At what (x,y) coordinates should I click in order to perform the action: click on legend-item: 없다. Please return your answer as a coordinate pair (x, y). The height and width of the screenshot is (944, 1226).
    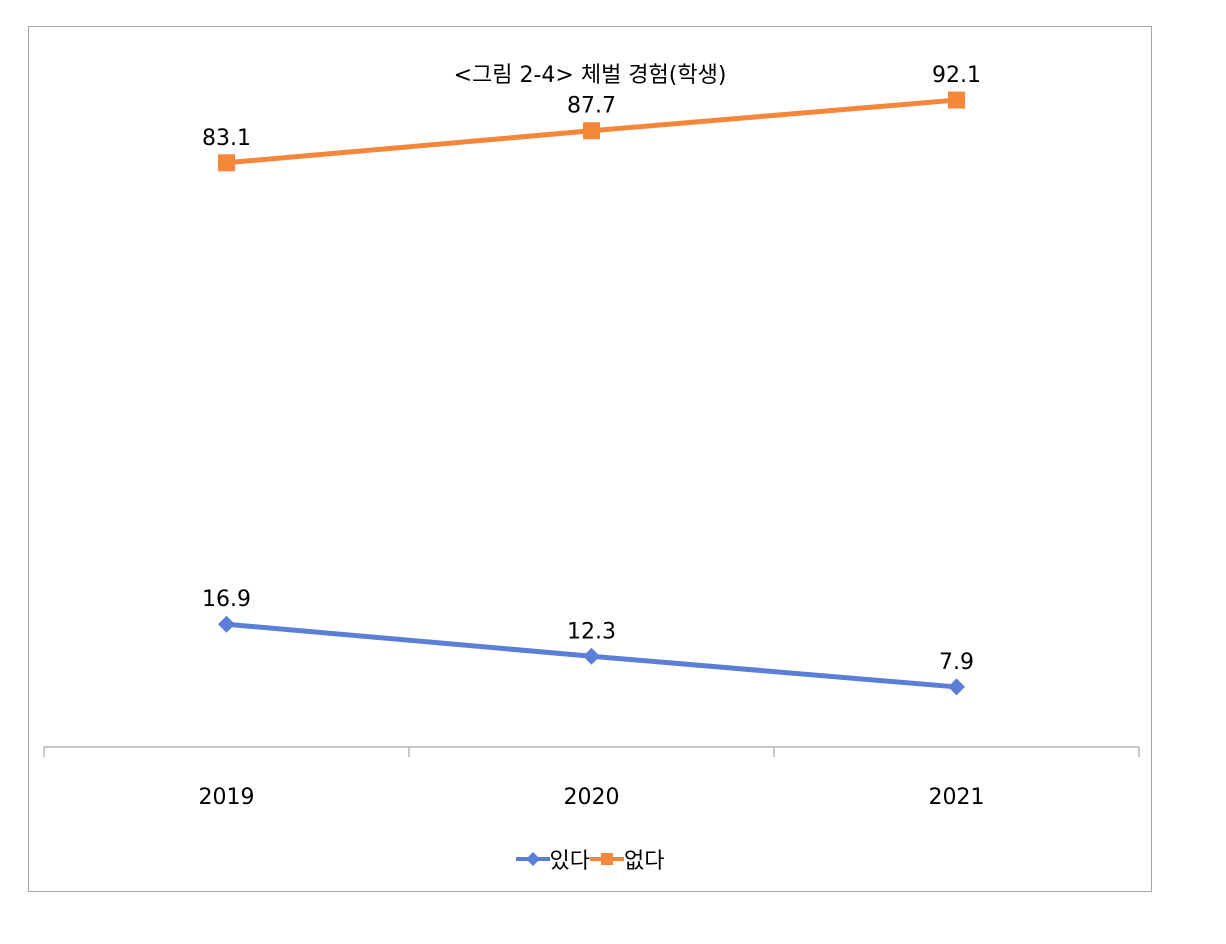
    Looking at the image, I should click on (627, 859).